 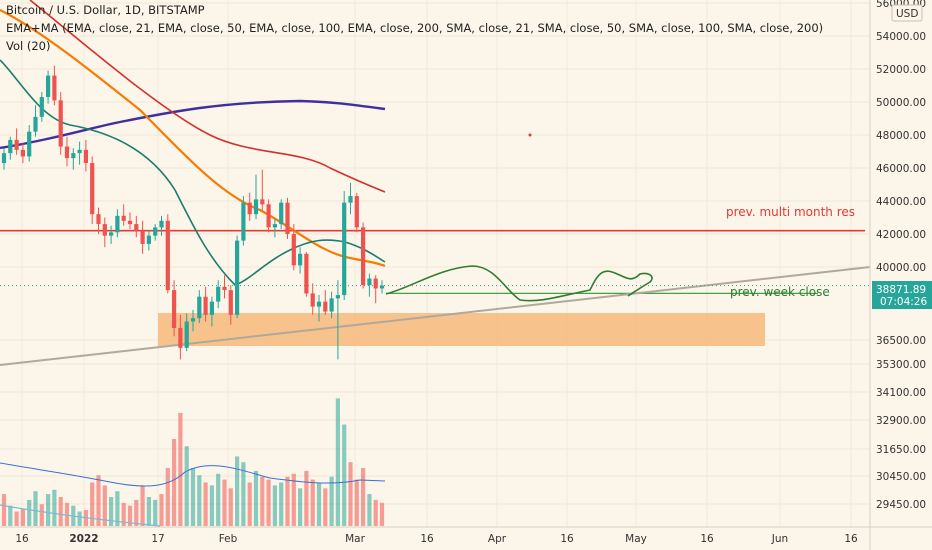 I want to click on currency-badge-label: USD, so click(x=907, y=14).